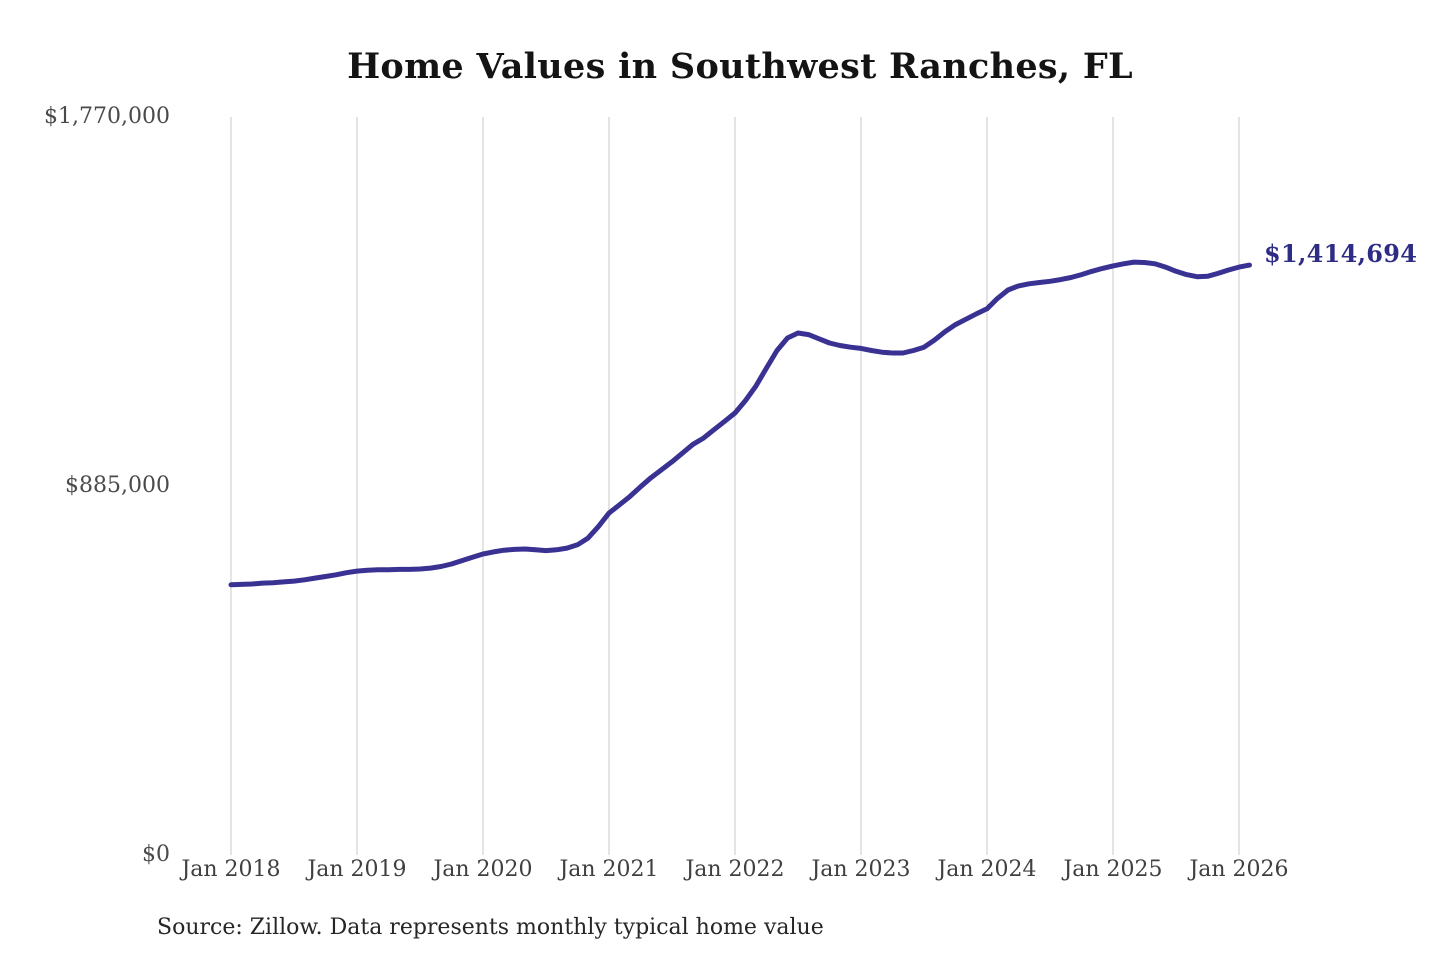 Image resolution: width=1440 pixels, height=960 pixels. Describe the element at coordinates (740, 66) in the screenshot. I see `chart-title: Home Values in Southwest Ranches, FL` at that location.